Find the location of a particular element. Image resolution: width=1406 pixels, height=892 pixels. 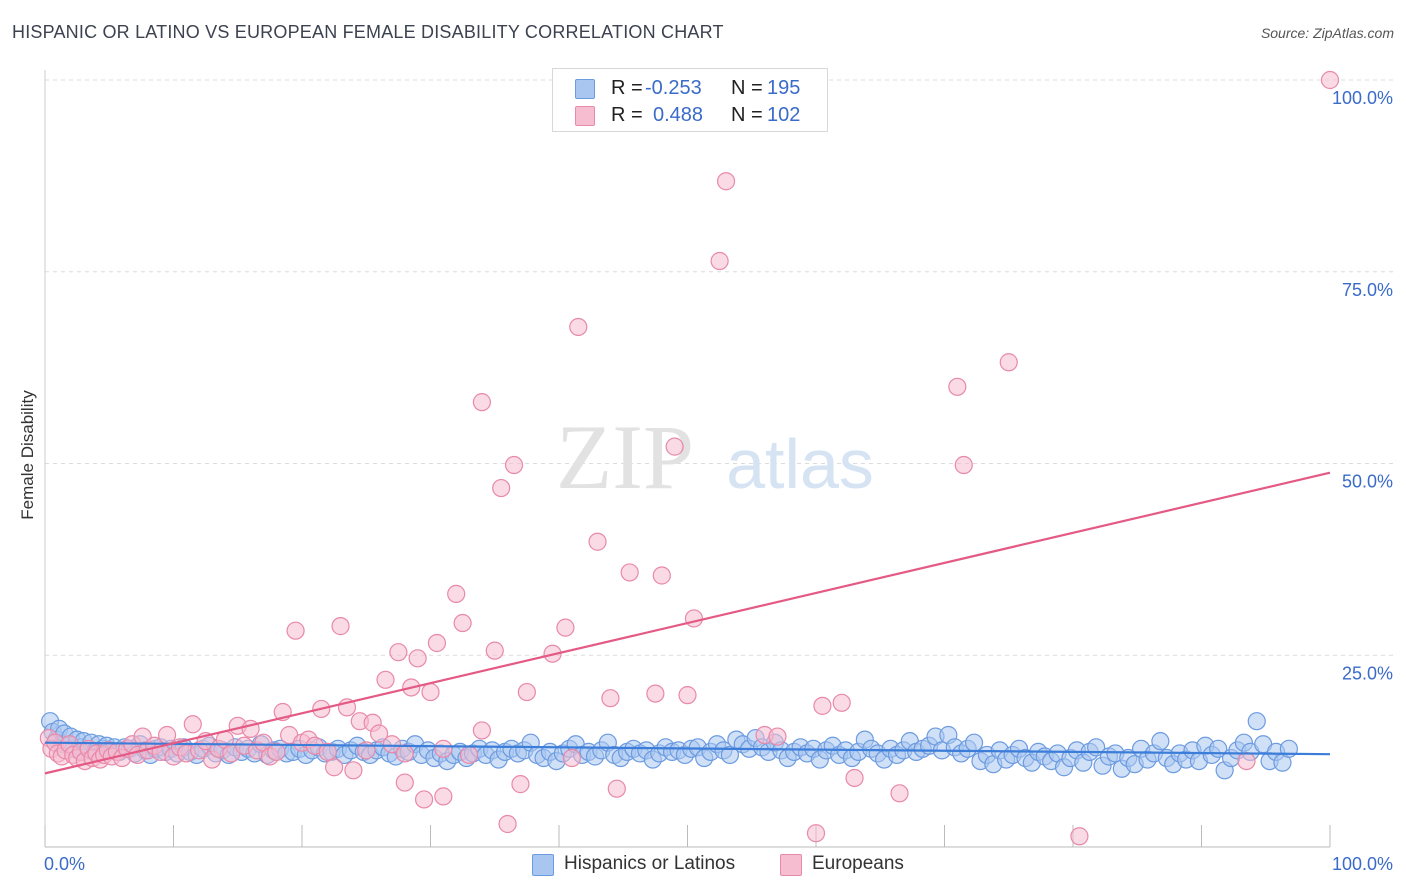

y-tick-label: 75.0% is located at coordinates (1367, 290).